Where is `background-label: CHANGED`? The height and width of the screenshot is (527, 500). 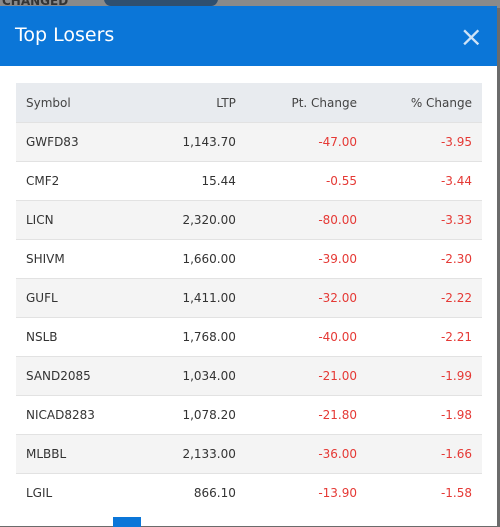
background-label: CHANGED is located at coordinates (35, 4).